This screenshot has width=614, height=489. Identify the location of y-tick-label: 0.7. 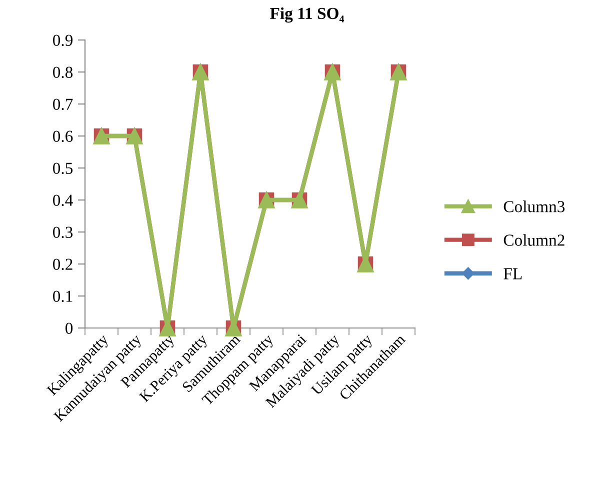
(62, 104).